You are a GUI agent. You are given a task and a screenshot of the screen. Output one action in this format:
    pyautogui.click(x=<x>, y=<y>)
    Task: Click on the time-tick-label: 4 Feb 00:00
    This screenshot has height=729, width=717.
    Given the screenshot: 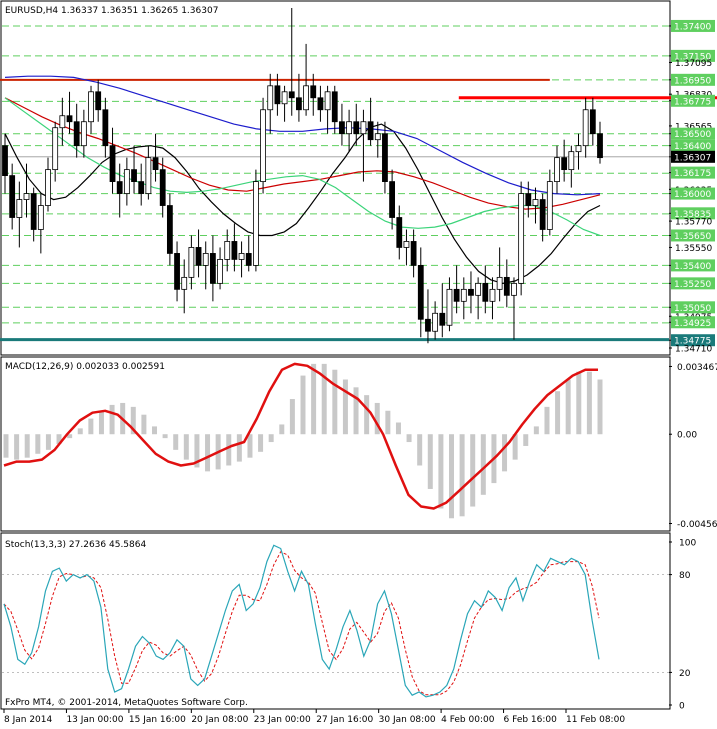 What is the action you would take?
    pyautogui.click(x=468, y=720)
    